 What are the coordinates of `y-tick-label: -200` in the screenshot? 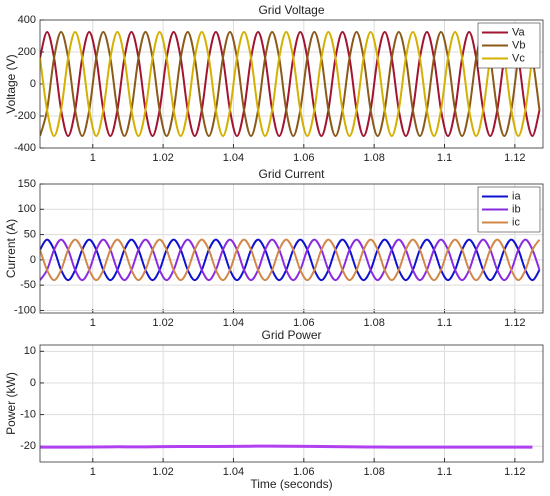 It's located at (25, 116).